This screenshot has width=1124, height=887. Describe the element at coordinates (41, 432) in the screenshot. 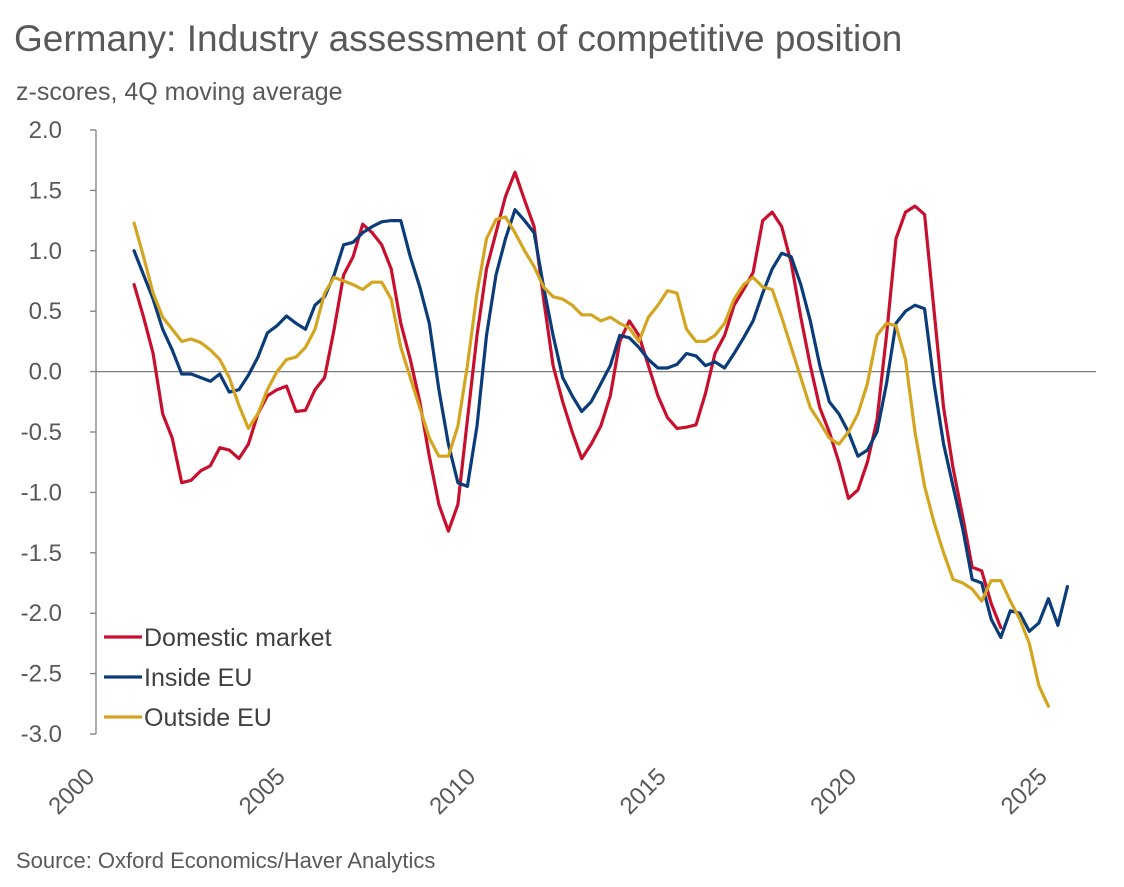

I see `y-tick-label: -0.5` at that location.